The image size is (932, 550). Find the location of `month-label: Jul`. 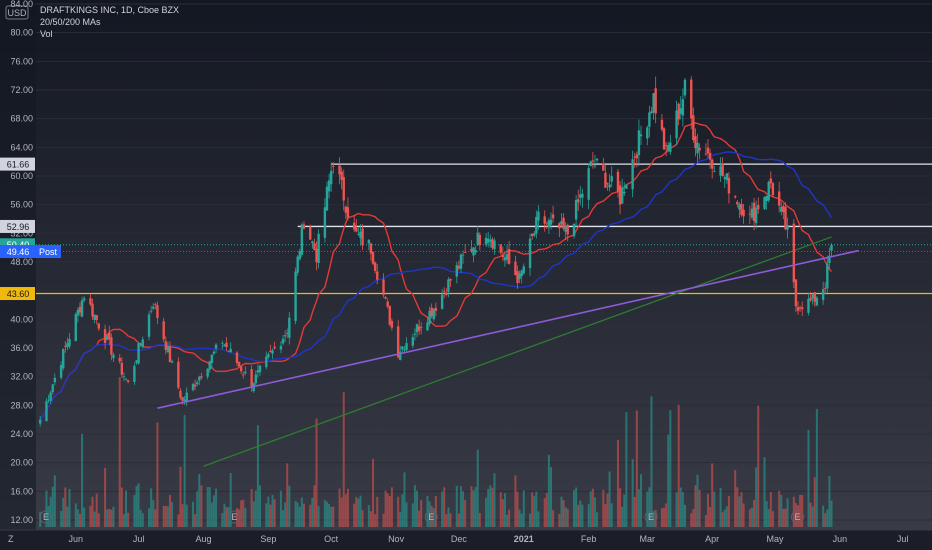

month-label: Jul is located at coordinates (903, 539).